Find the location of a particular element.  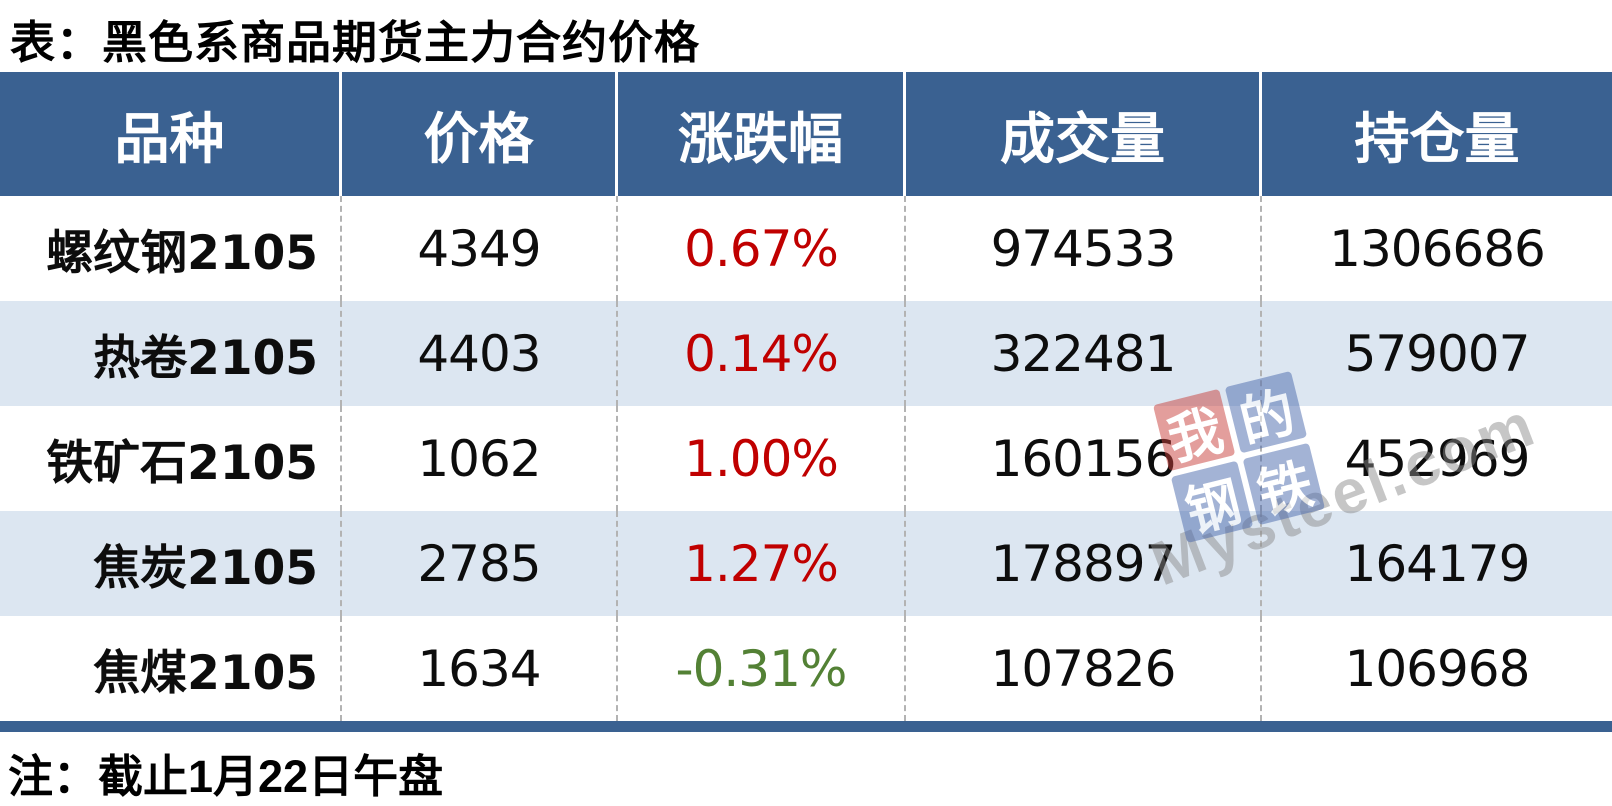

table-row: 焦煤2105 1634 -0.31% 107826 106968 is located at coordinates (806, 668).